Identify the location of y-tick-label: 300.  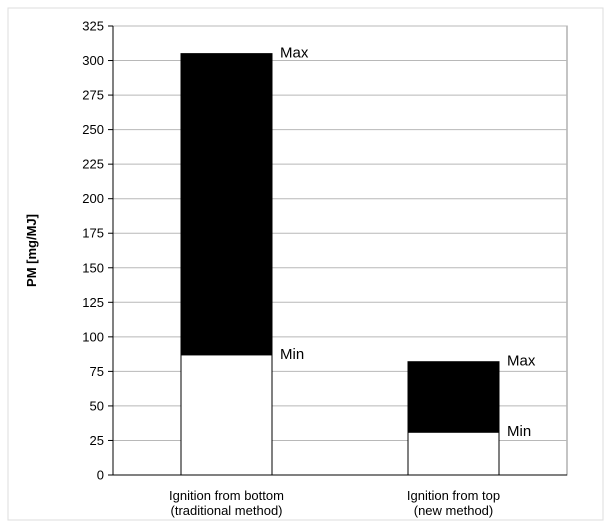
(93, 60).